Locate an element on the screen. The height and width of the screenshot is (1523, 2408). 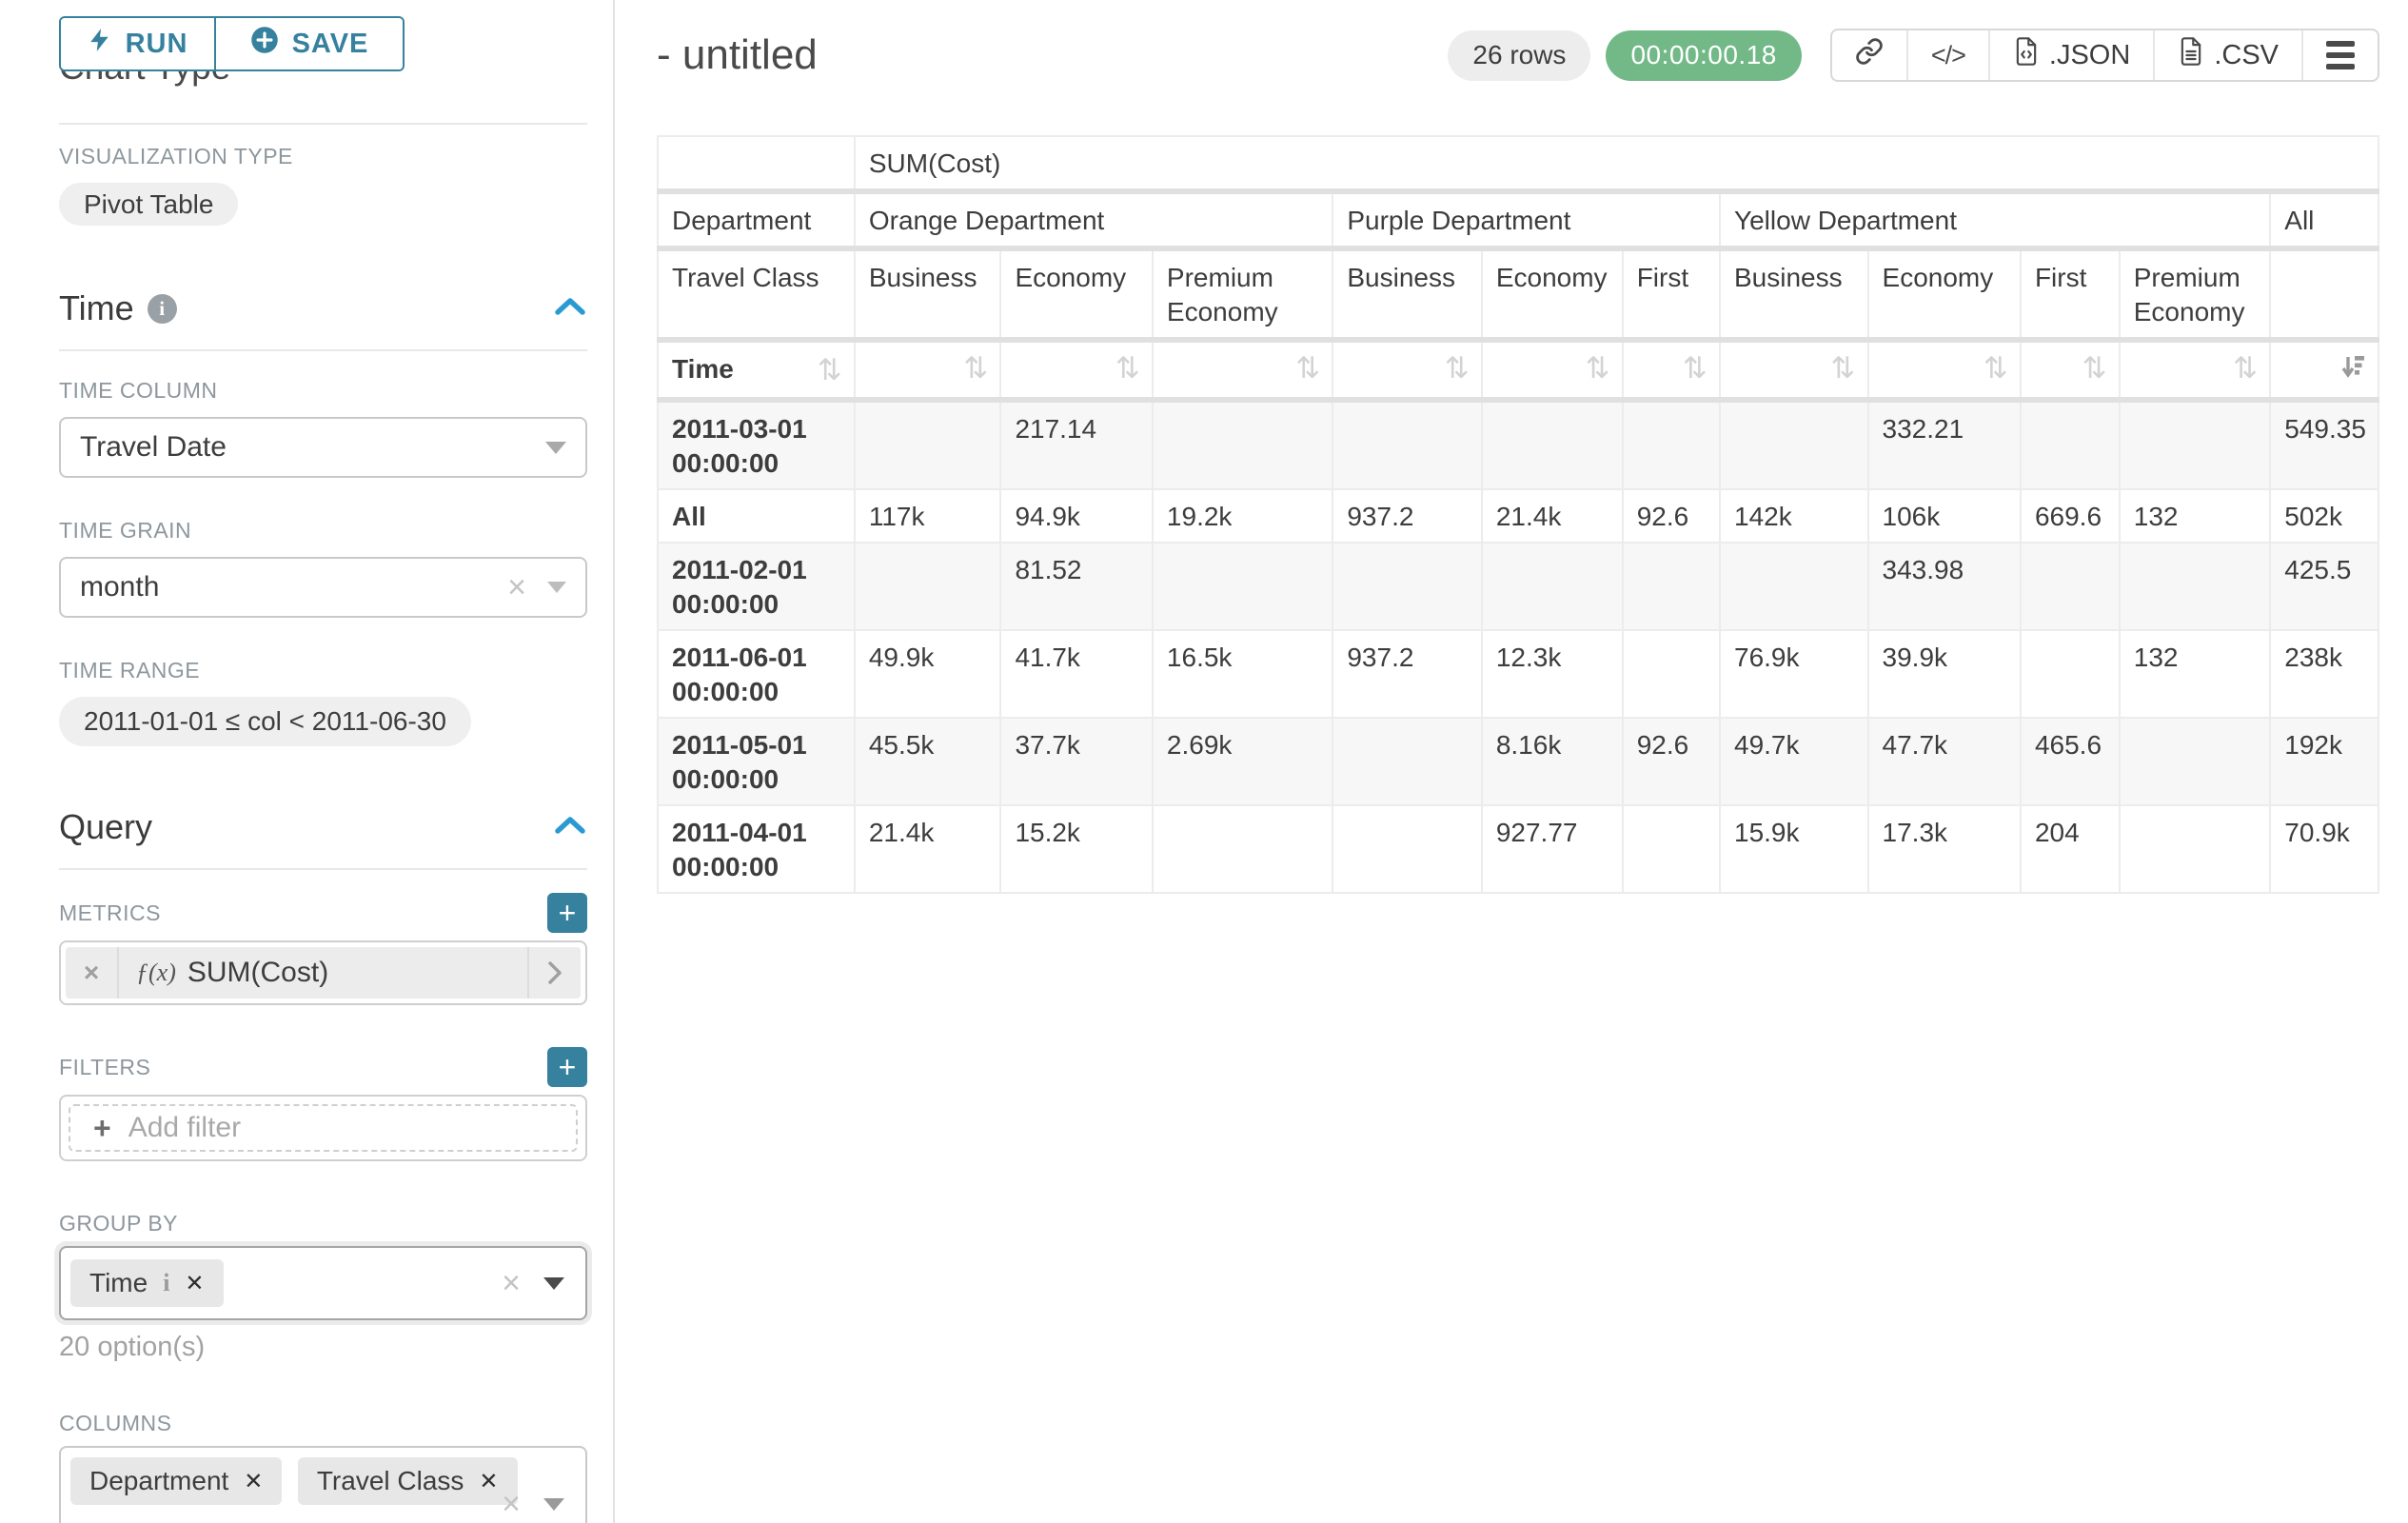
filters-label: FILTERS is located at coordinates (105, 1066).